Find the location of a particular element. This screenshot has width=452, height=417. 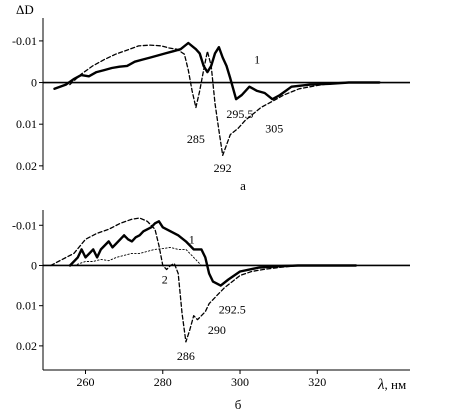

x-tick-label: 260 is located at coordinates (85, 382).